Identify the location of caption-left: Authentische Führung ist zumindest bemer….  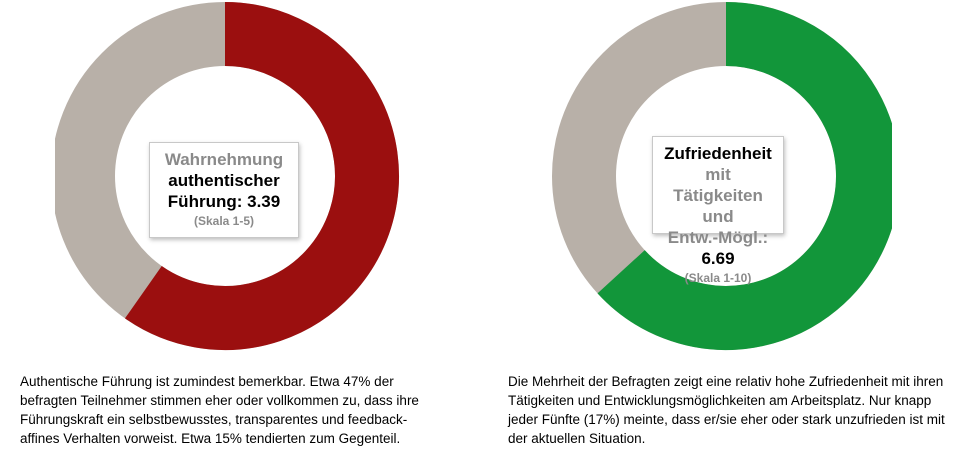
(219, 410).